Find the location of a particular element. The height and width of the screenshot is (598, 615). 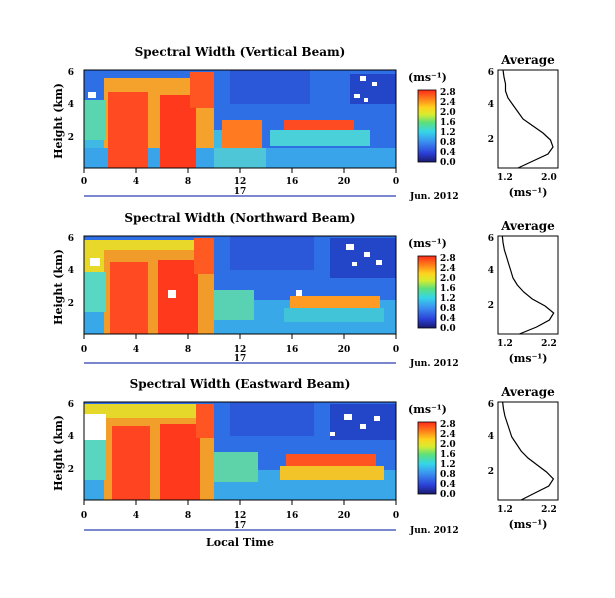

panel-title: Spectral Width (Northward Beam) is located at coordinates (239, 218).